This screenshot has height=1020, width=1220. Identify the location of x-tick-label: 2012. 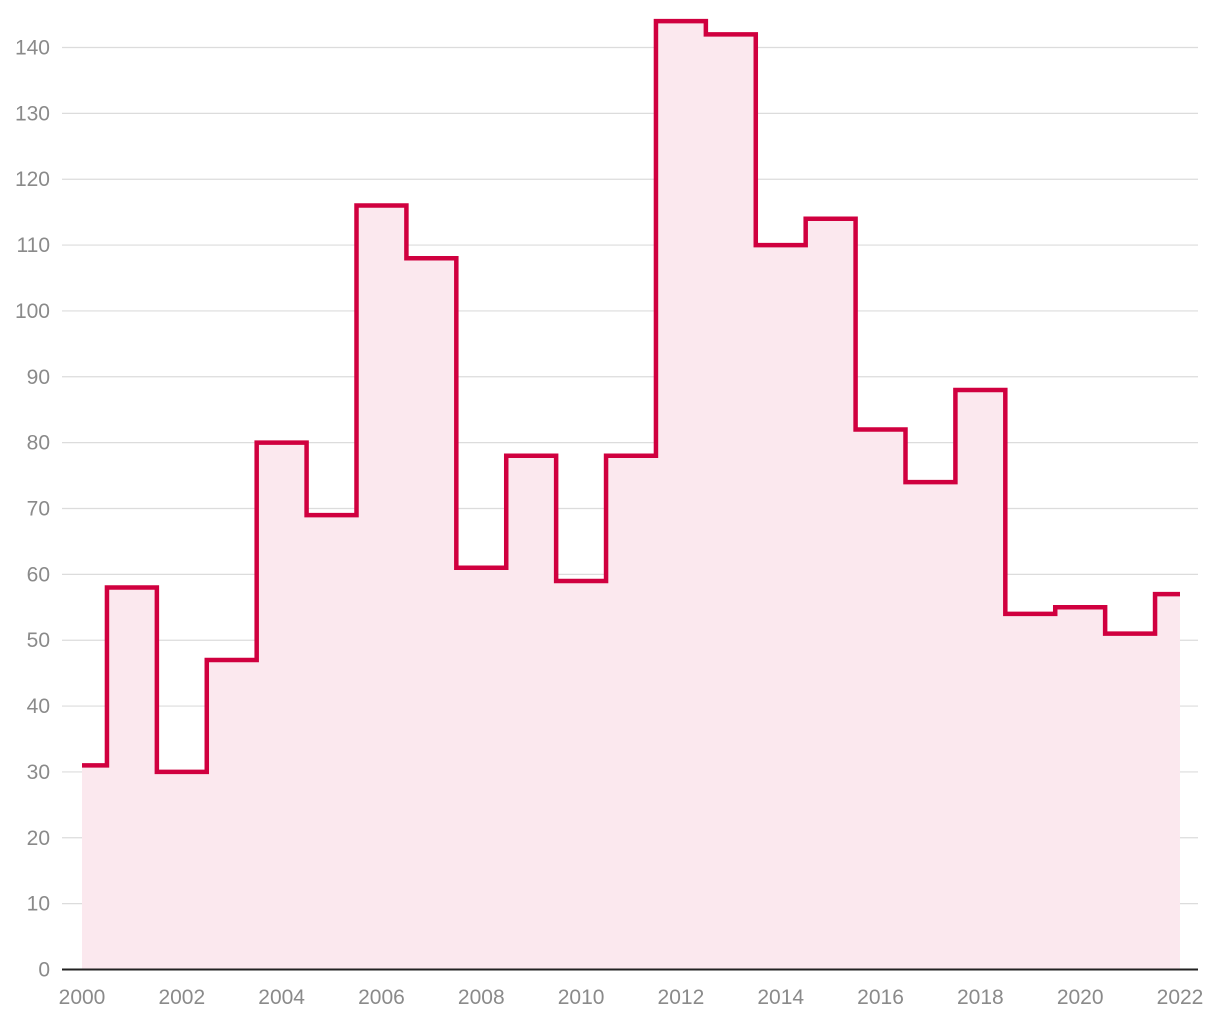
(681, 997).